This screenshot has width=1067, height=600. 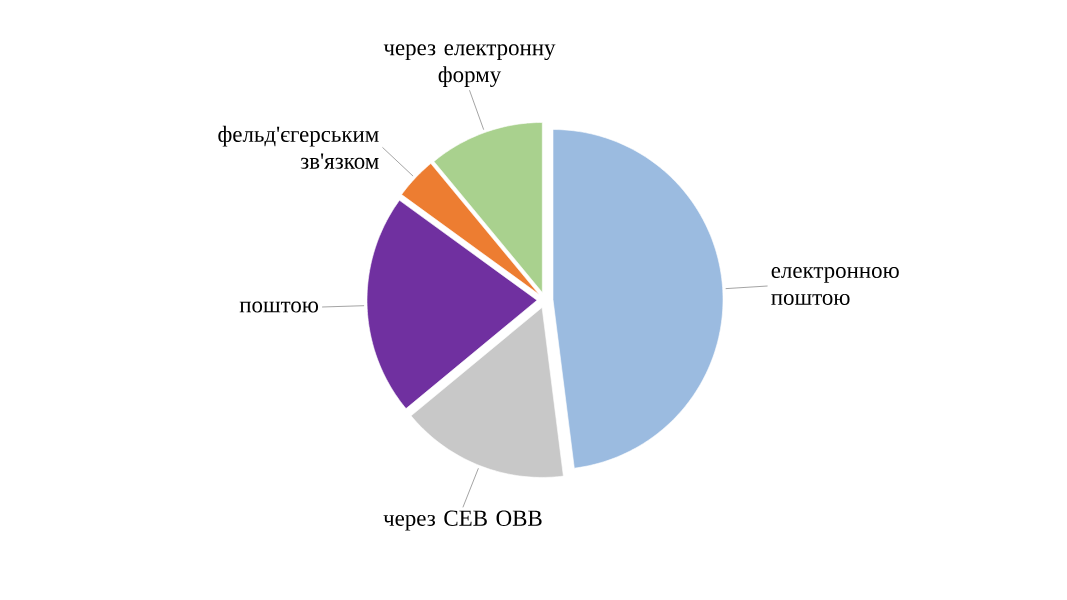 I want to click on slice-label: поштою, so click(x=279, y=307).